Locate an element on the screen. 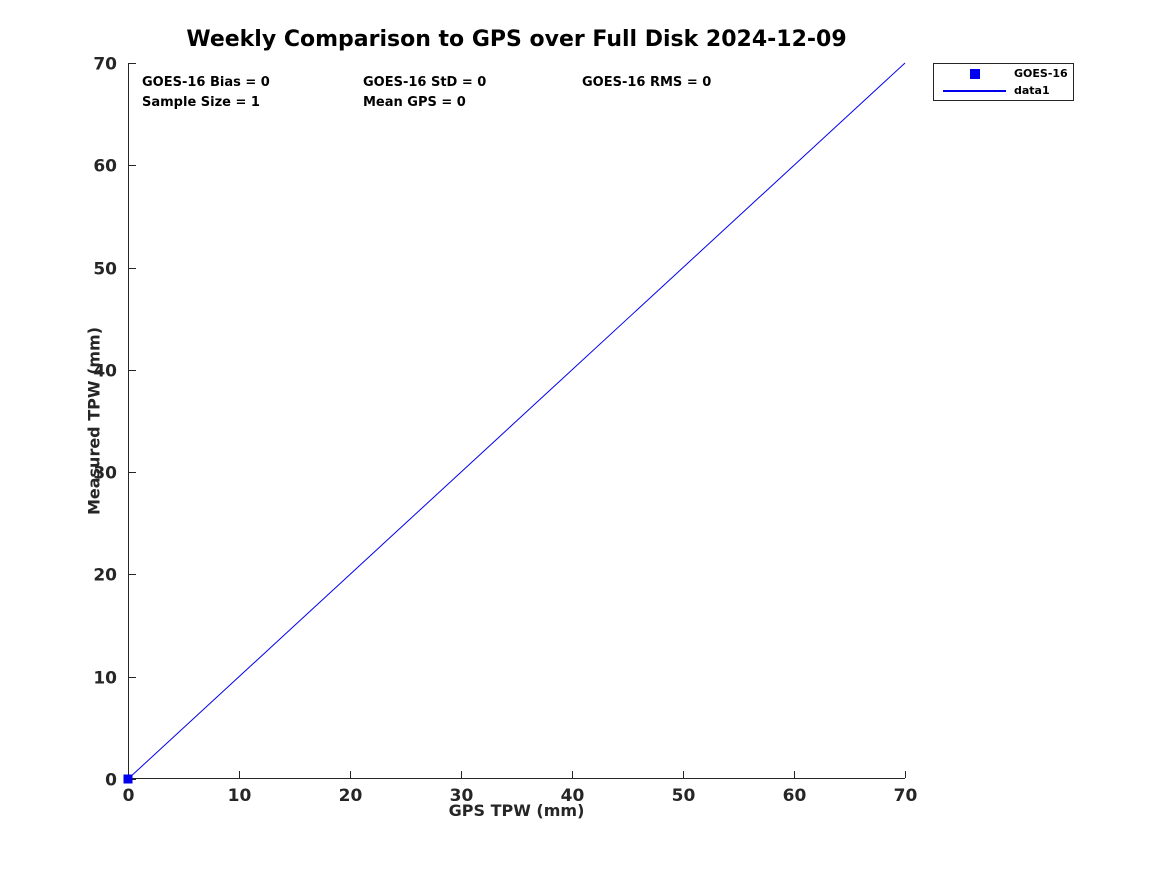  legend: GOES-16 data1 is located at coordinates (1003, 82).